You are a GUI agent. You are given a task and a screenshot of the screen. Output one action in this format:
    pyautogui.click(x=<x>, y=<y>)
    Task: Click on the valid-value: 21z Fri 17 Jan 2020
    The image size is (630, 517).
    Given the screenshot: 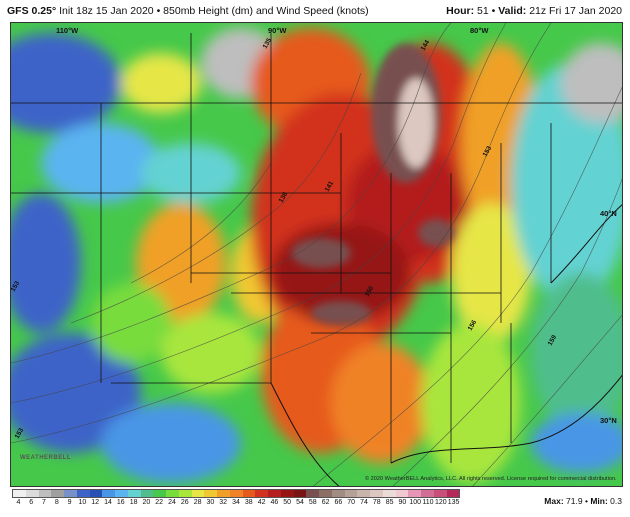 What is the action you would take?
    pyautogui.click(x=575, y=11)
    